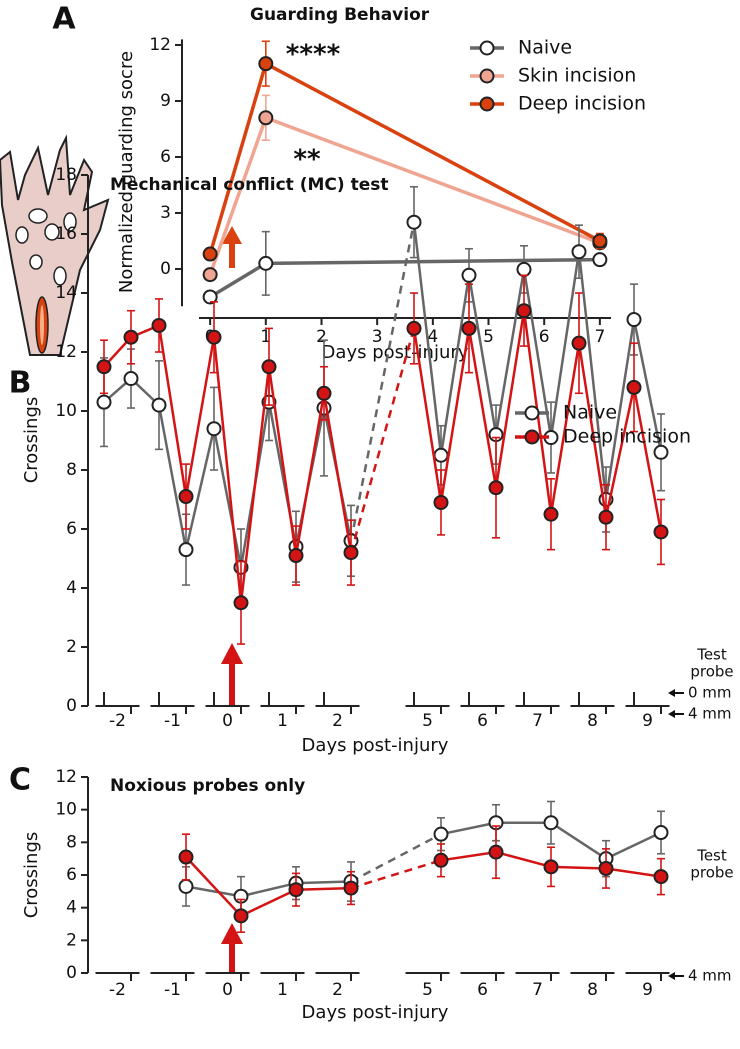 The width and height of the screenshot is (740, 1049). I want to click on x-tick-label: 6, so click(482, 721).